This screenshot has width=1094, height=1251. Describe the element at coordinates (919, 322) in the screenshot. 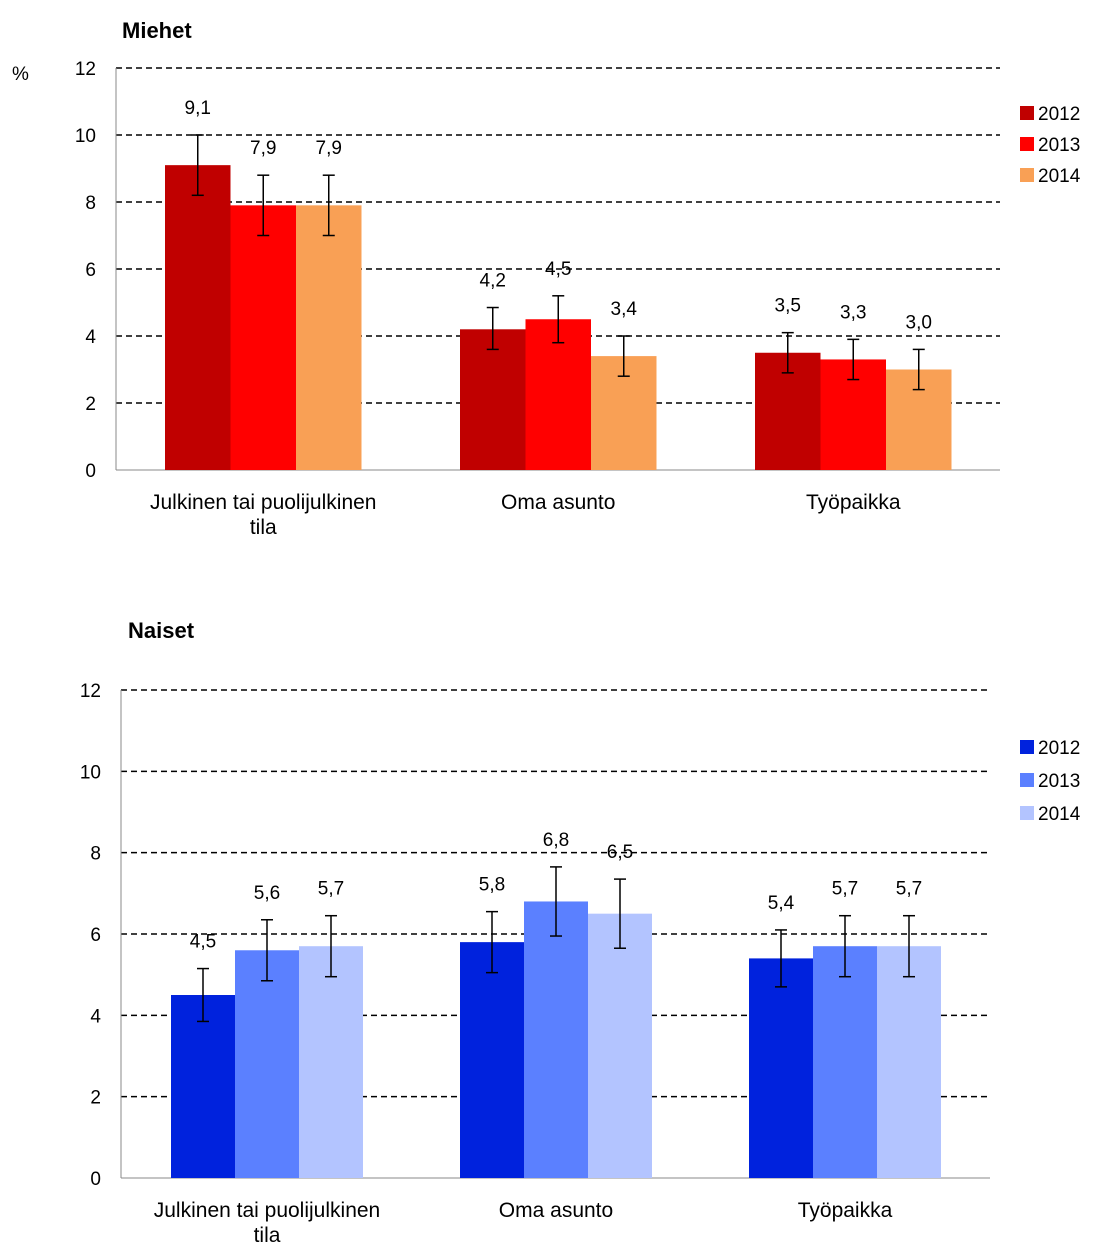

I see `data-label: 3,0` at that location.